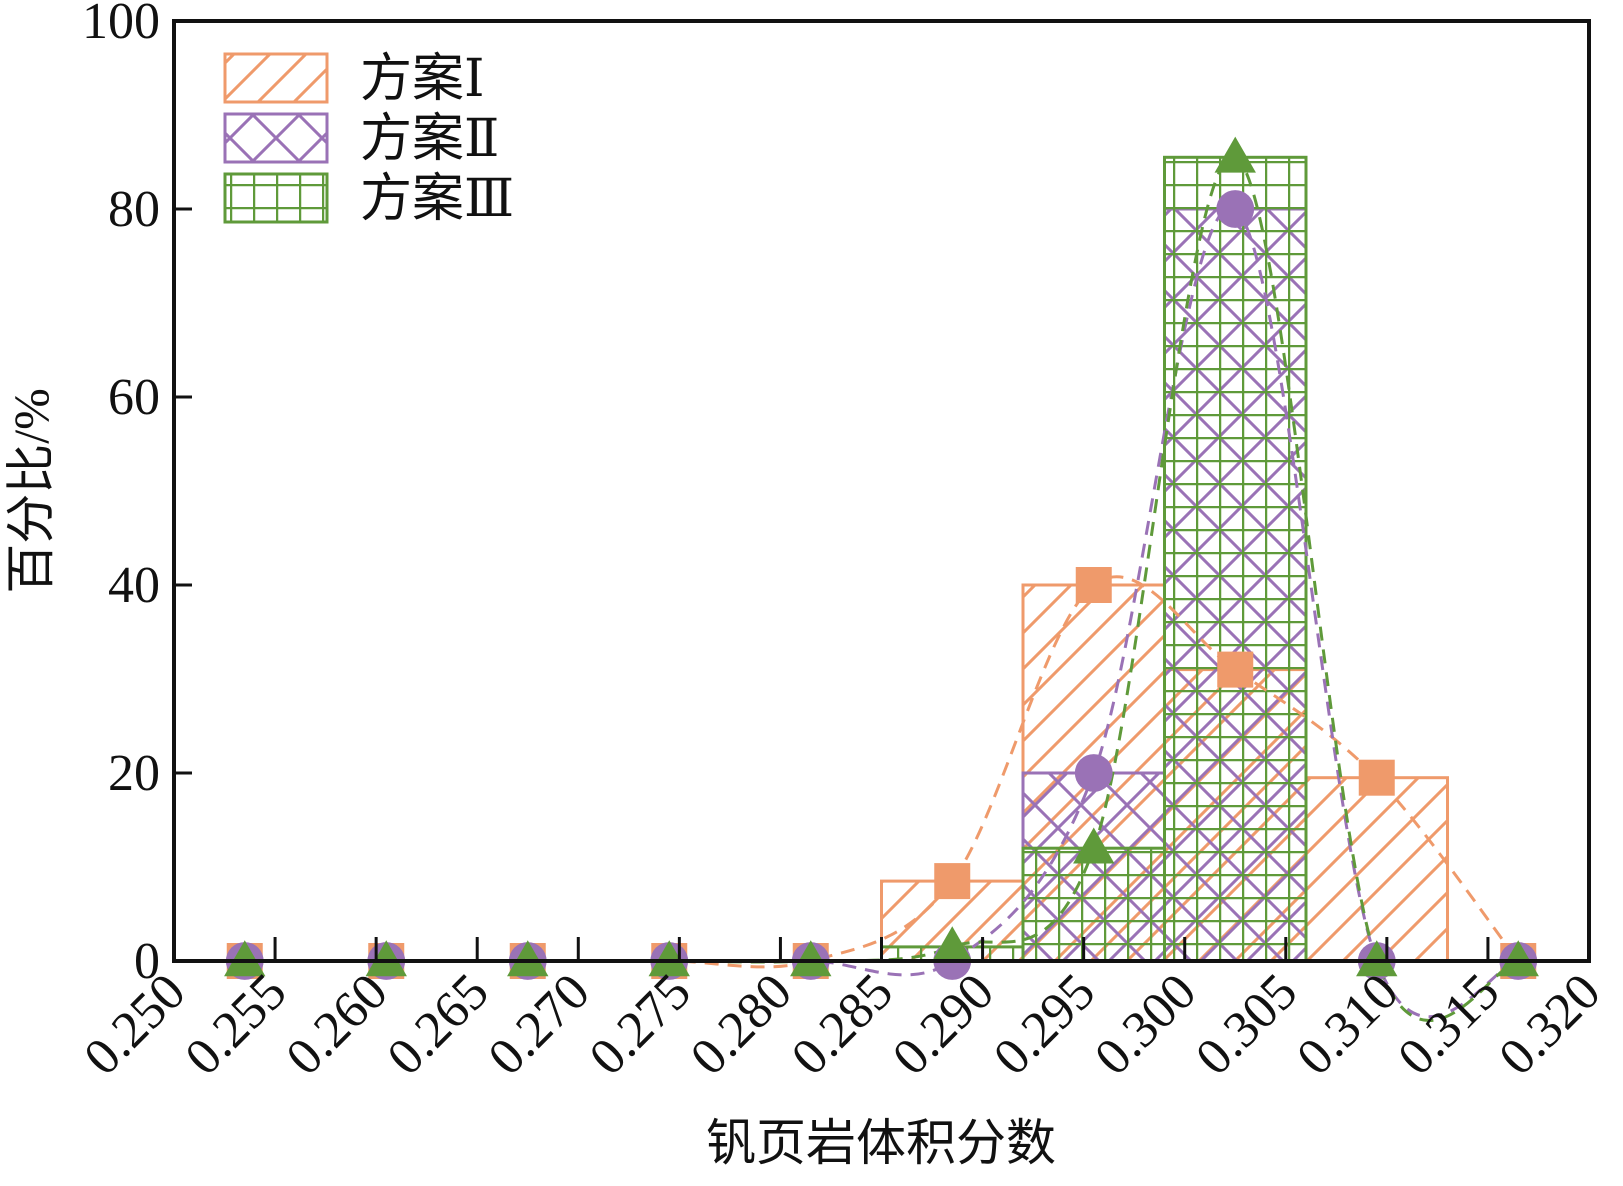 The height and width of the screenshot is (1186, 1623). I want to click on x-tick-label: 0.280, so click(741, 1024).